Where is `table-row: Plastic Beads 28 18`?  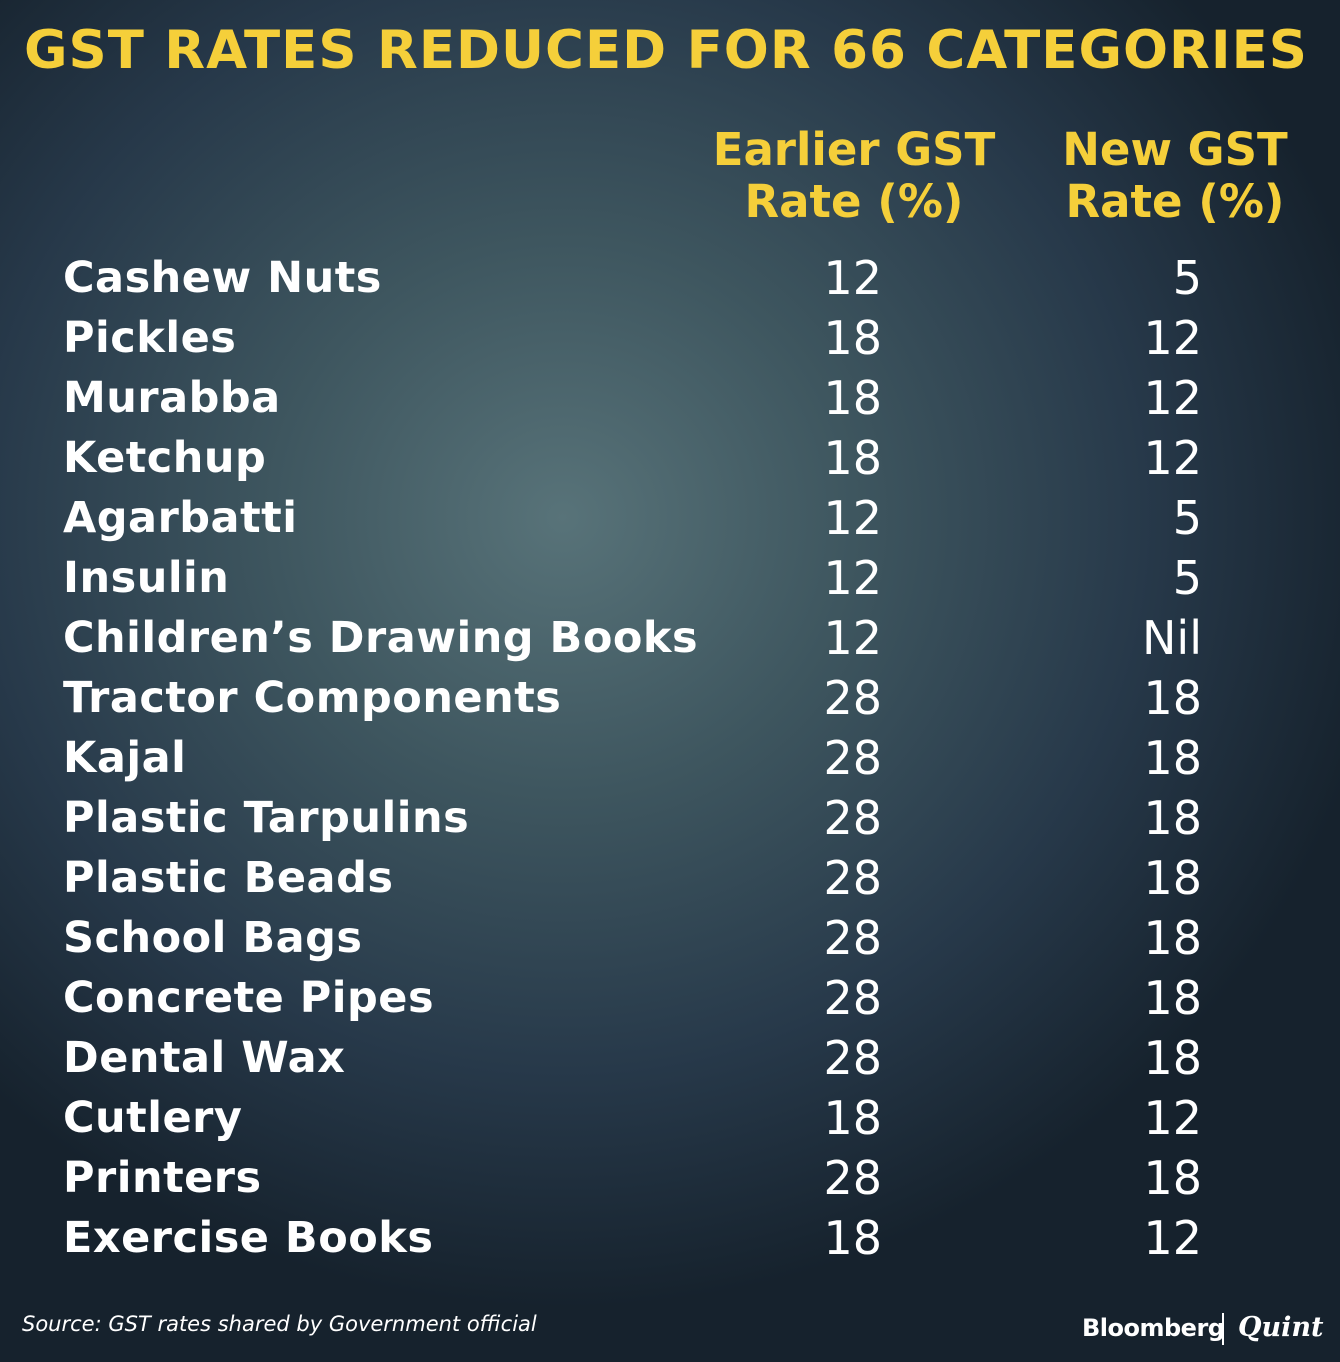
table-row: Plastic Beads 28 18 is located at coordinates (670, 878).